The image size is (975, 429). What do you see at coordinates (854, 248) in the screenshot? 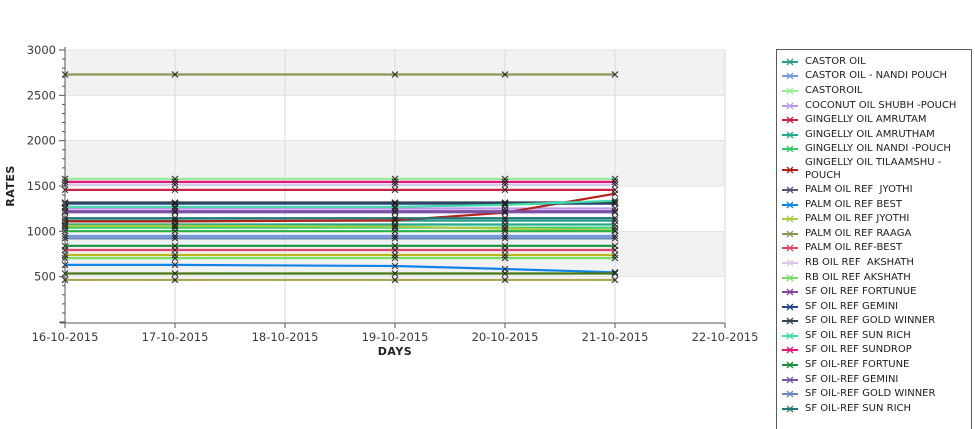
I see `legend-item-label: PALM OIL REF-BEST` at bounding box center [854, 248].